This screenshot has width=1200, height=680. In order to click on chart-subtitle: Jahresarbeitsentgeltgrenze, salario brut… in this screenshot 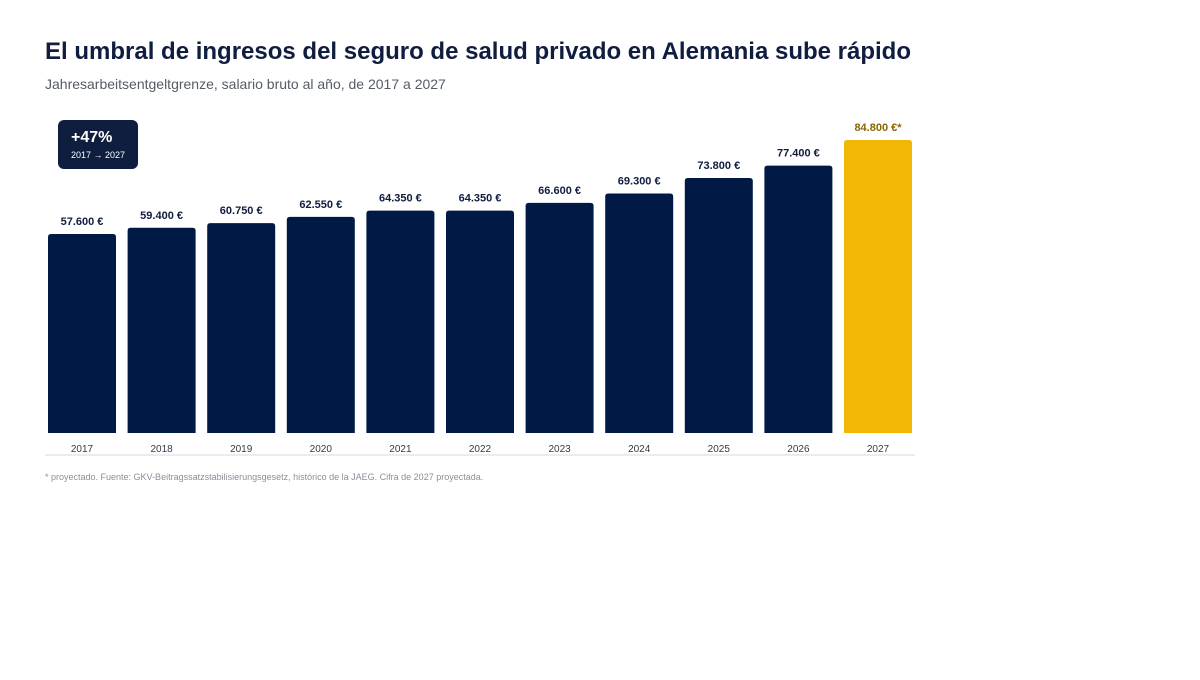, I will do `click(245, 84)`.